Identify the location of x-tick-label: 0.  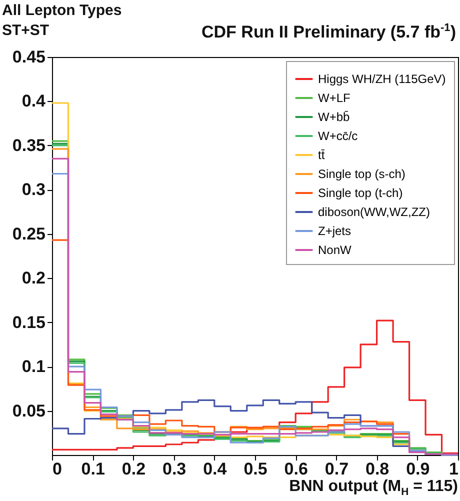
(57, 469).